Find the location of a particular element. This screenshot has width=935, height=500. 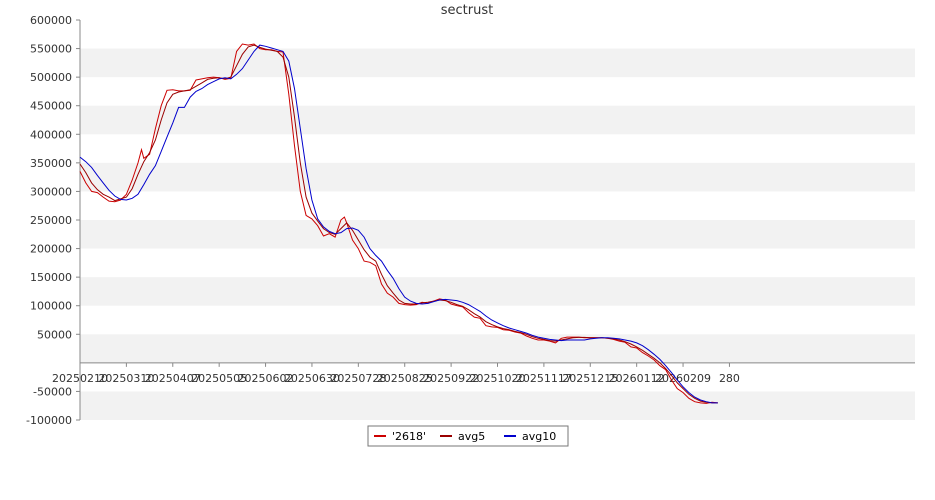

legend-label: avg10 is located at coordinates (539, 436).